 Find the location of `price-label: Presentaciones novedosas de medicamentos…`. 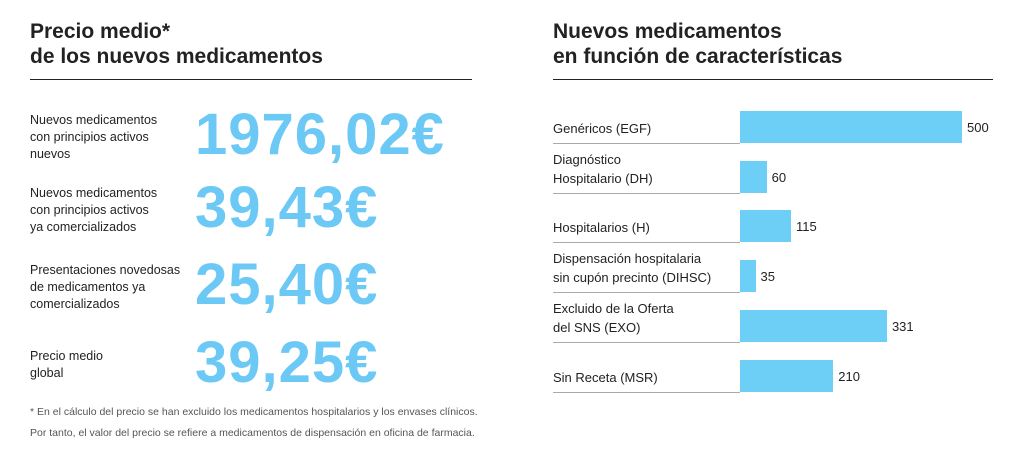

price-label: Presentaciones novedosas de medicamentos… is located at coordinates (105, 286).